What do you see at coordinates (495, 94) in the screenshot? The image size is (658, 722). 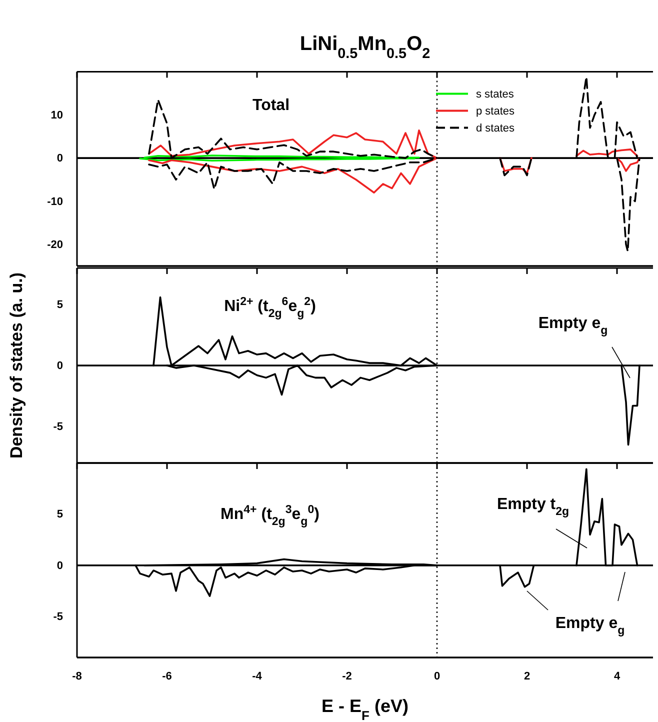 I see `legend-label: s states` at bounding box center [495, 94].